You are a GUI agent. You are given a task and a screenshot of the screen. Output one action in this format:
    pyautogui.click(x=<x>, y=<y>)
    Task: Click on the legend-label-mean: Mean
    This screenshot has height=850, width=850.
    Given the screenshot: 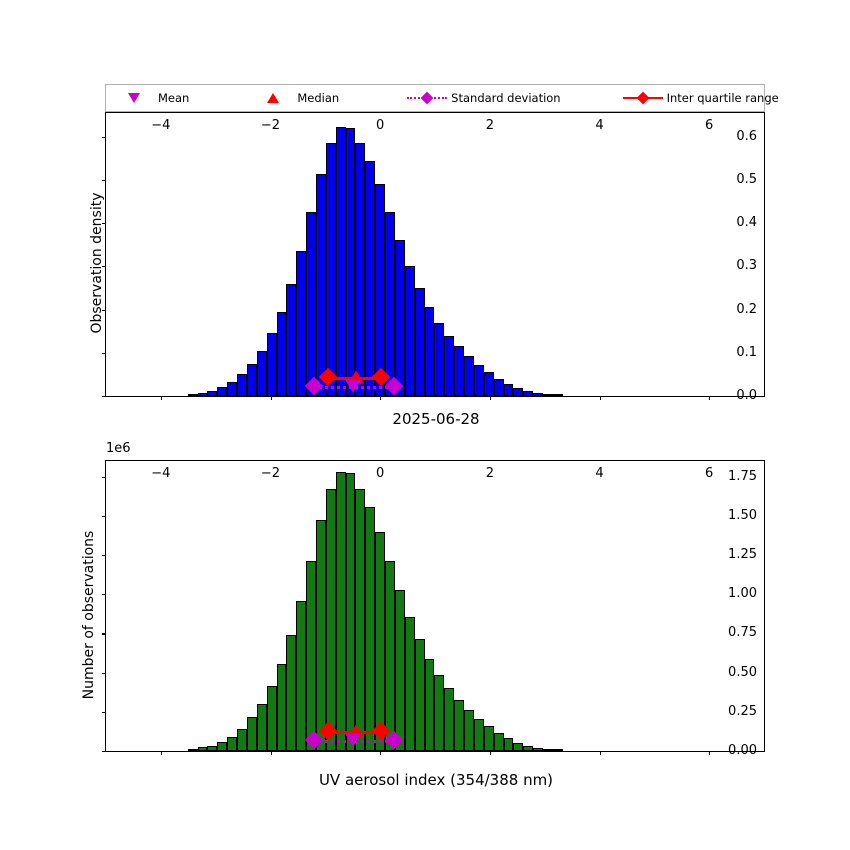 What is the action you would take?
    pyautogui.click(x=174, y=98)
    